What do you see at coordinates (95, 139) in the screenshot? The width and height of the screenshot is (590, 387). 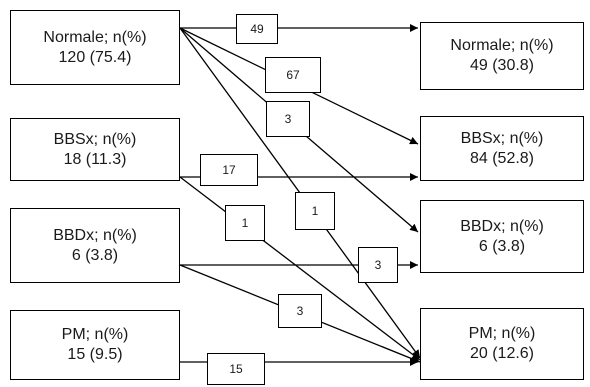 I see `left-box-bbsx-title: BBSx; n(%)` at bounding box center [95, 139].